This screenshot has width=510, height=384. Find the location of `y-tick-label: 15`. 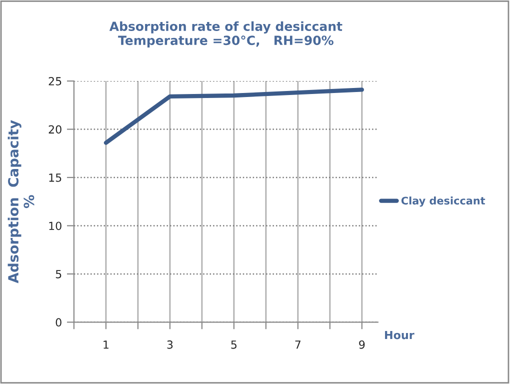

y-tick-label: 15 is located at coordinates (55, 178).